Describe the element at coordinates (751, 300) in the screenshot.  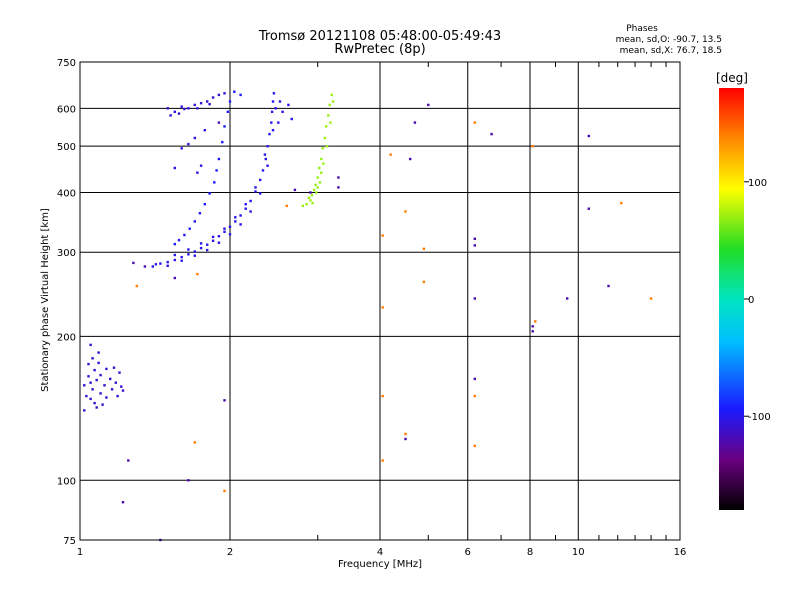
I see `colorbar-tick-label: 0` at that location.